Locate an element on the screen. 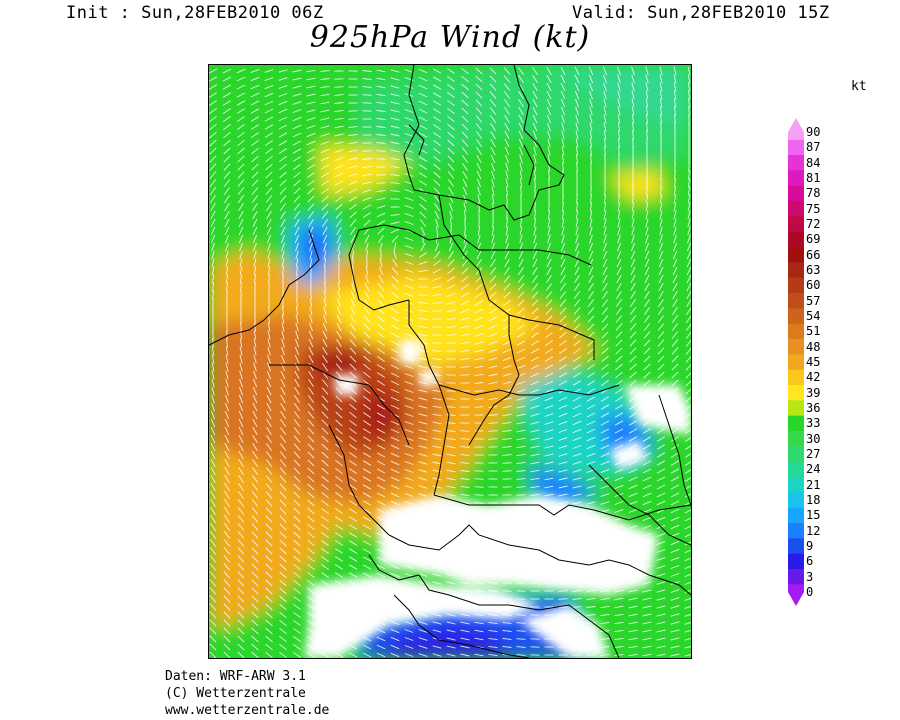 The image size is (900, 720). legend-label-87: 87 is located at coordinates (813, 147).